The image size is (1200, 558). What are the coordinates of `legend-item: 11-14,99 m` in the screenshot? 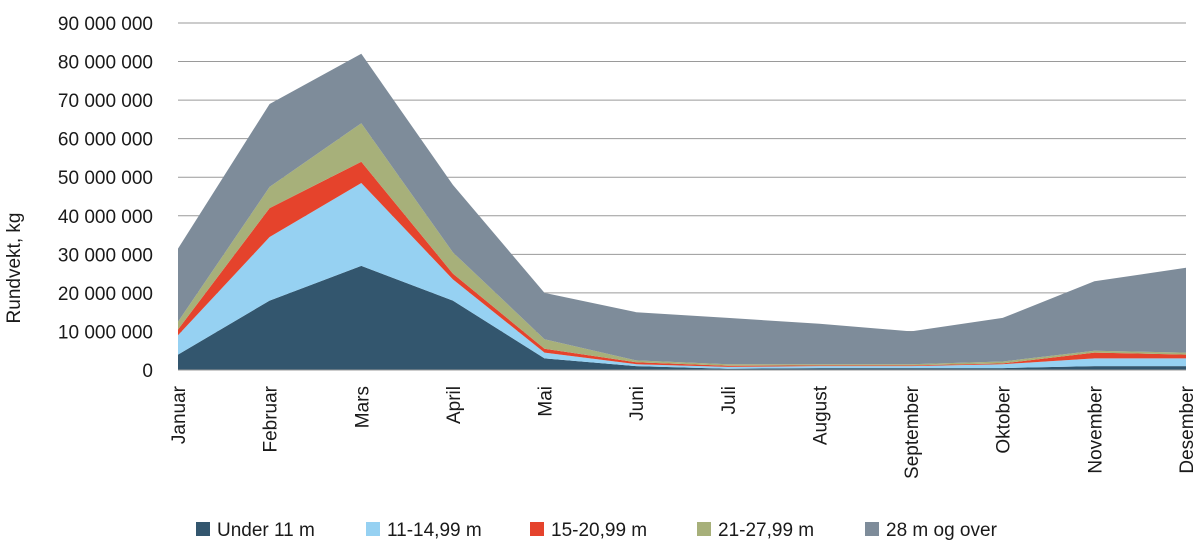 It's located at (424, 530).